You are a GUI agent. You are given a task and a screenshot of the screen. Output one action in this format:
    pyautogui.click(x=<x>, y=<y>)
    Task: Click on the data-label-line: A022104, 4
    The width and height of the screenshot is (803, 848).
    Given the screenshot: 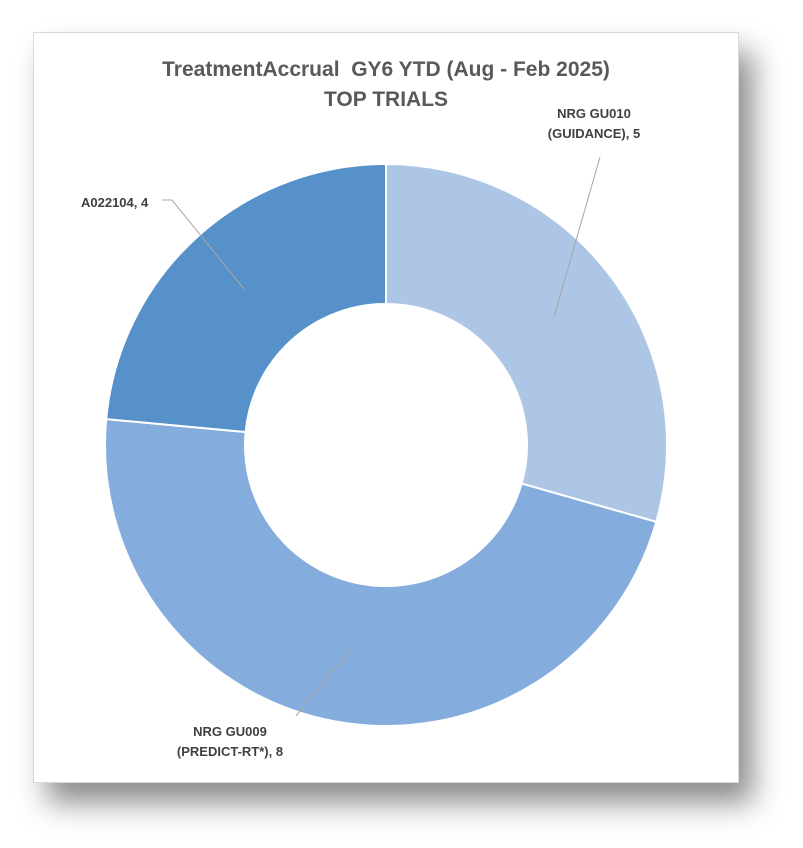 What is the action you would take?
    pyautogui.click(x=115, y=202)
    